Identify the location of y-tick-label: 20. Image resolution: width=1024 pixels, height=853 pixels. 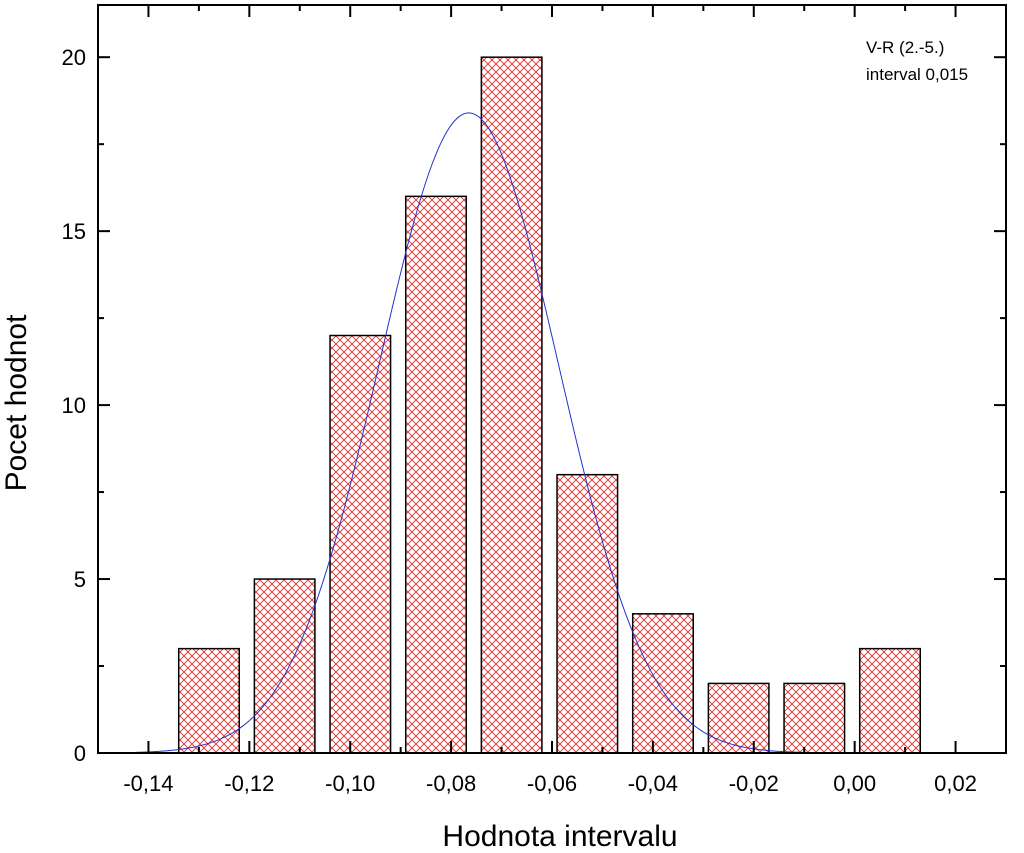
(74, 57).